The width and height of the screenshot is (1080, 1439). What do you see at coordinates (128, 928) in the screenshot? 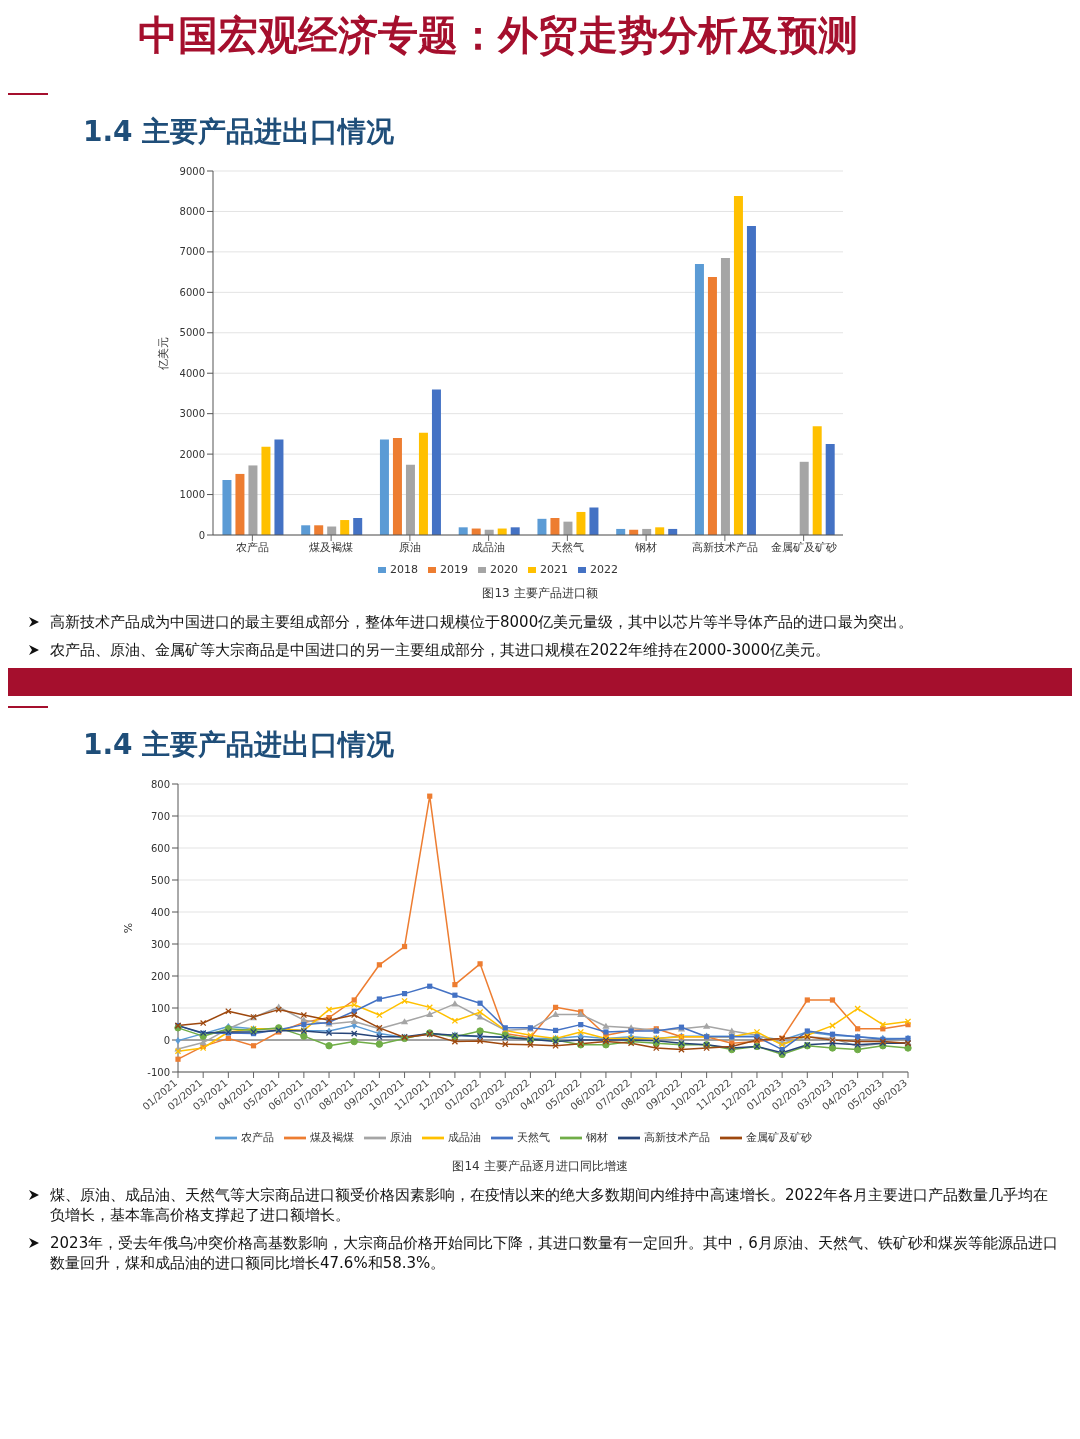
I see `y-axis-title: %` at bounding box center [128, 928].